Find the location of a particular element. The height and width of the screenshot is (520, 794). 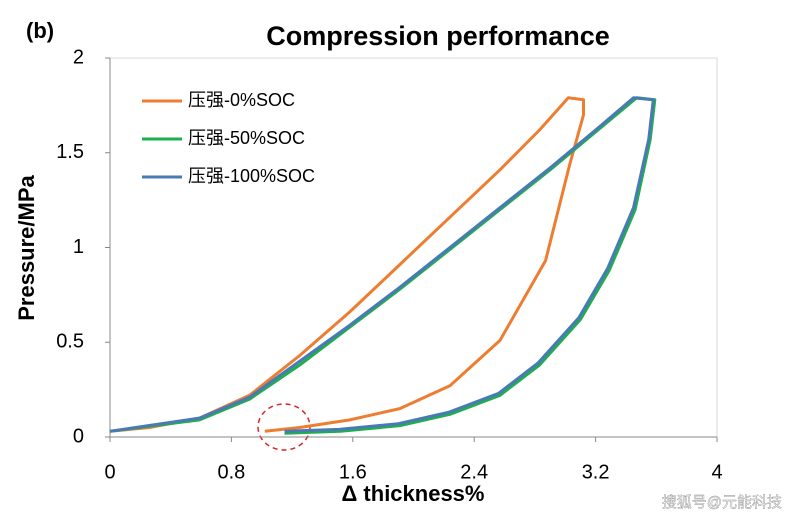

x-tick-label: 2.4 is located at coordinates (474, 472).